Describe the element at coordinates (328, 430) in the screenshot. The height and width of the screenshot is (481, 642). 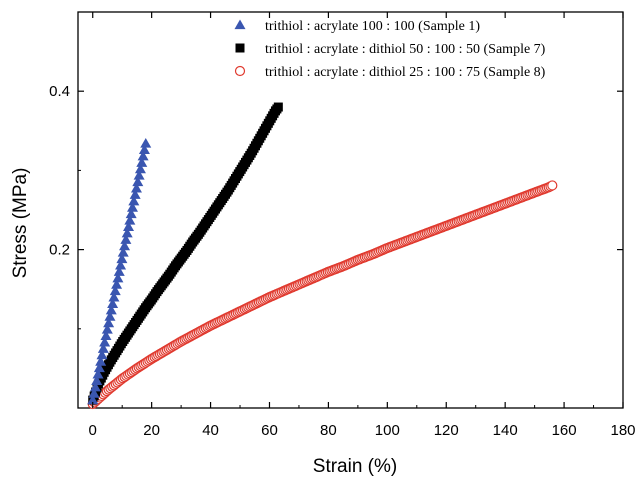
I see `x-tick-label: 80` at that location.